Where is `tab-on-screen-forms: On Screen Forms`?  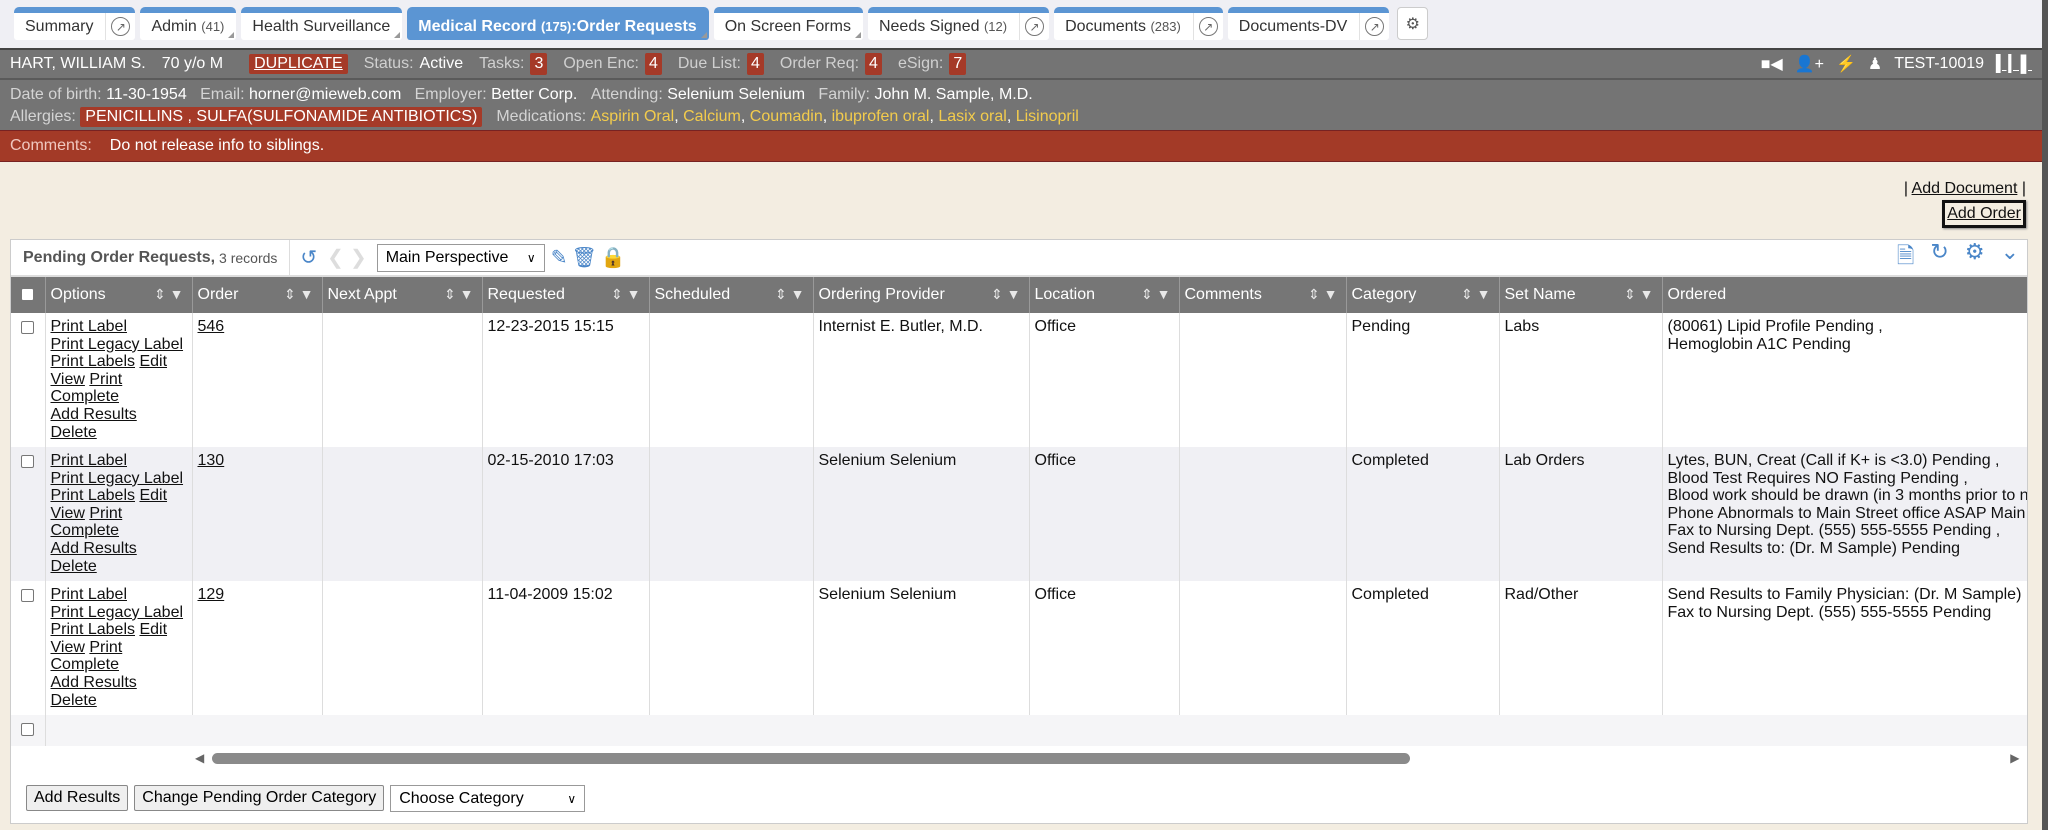
tab-on-screen-forms: On Screen Forms is located at coordinates (788, 23).